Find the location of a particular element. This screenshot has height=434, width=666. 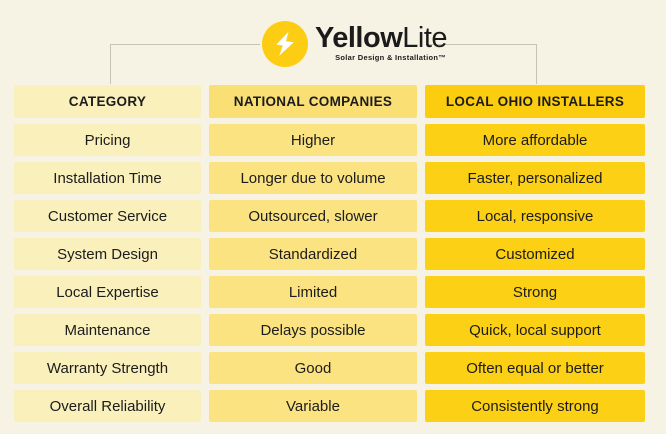

cell-category: Pricing is located at coordinates (107, 140).